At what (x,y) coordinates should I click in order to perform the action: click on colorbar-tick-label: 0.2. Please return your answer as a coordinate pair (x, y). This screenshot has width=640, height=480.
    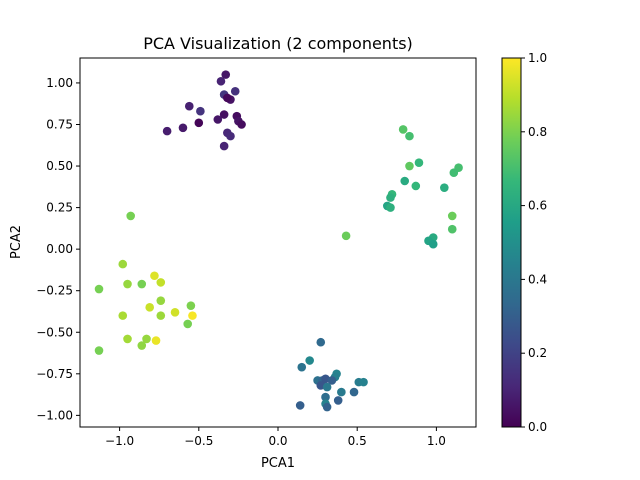
    Looking at the image, I should click on (537, 353).